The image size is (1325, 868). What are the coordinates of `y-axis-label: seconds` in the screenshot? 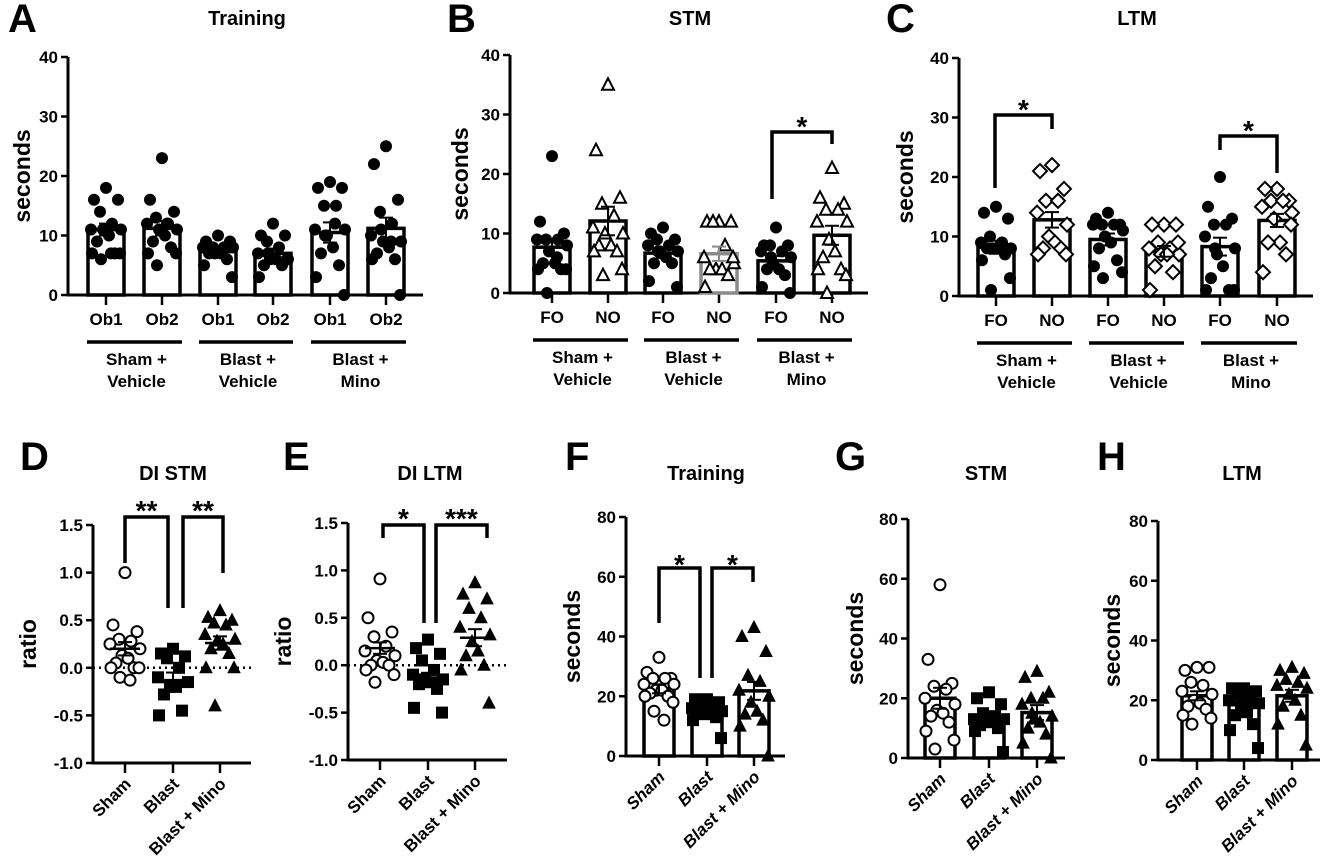 It's located at (460, 173).